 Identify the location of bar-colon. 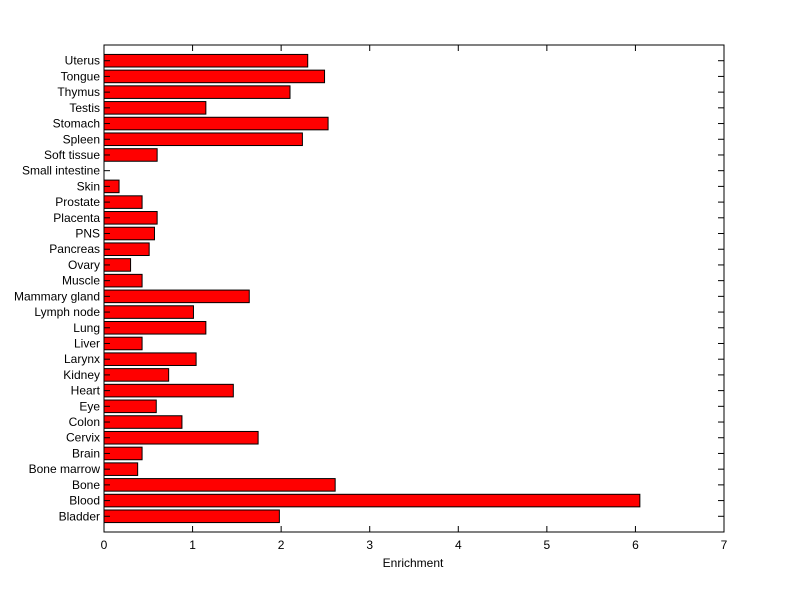
(143, 422).